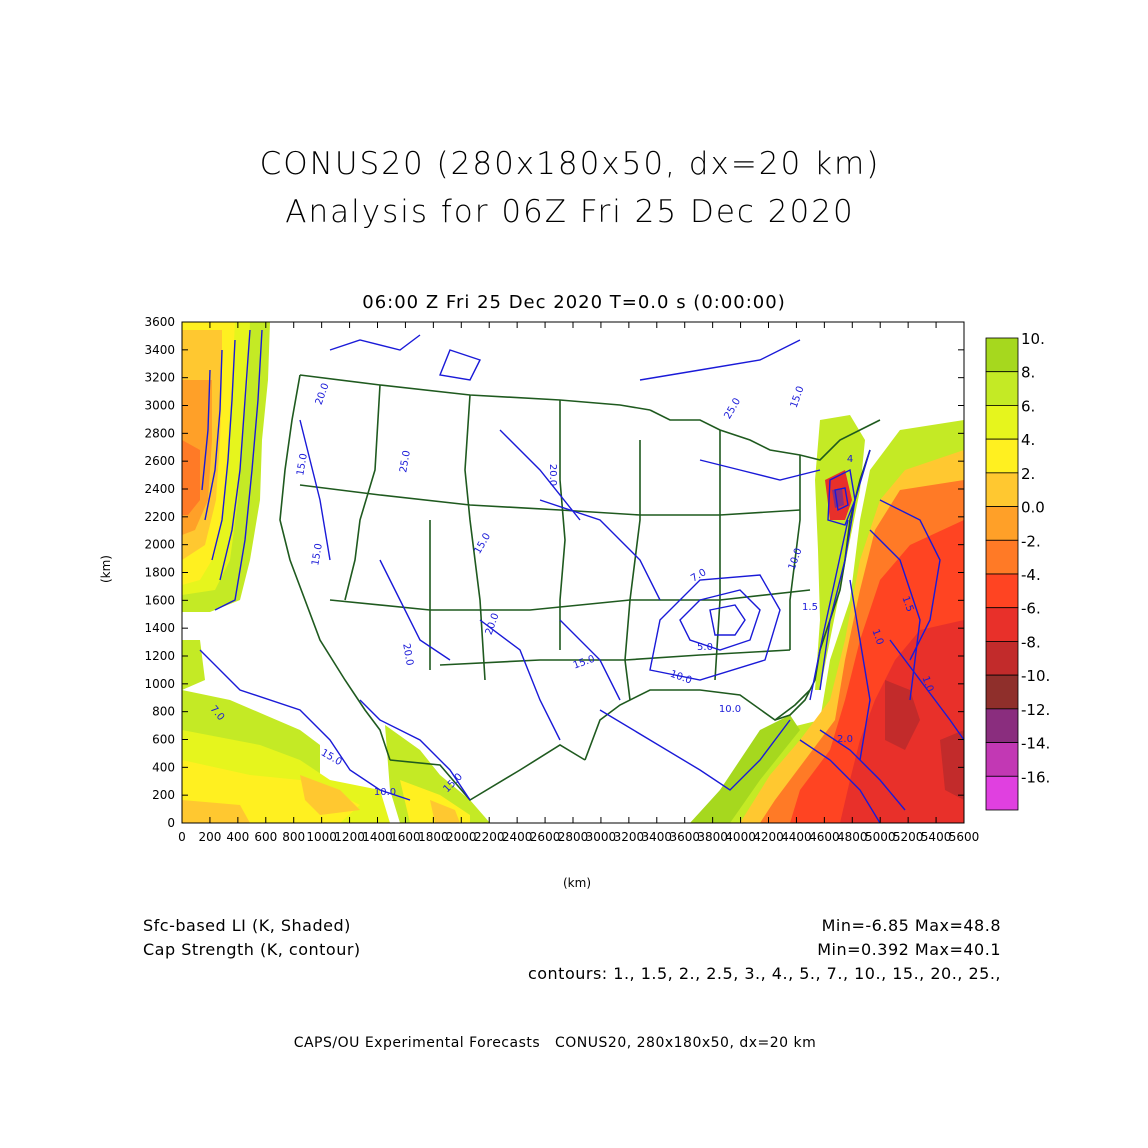  Describe the element at coordinates (1033, 339) in the screenshot. I see `colorbar-label: 10.` at that location.